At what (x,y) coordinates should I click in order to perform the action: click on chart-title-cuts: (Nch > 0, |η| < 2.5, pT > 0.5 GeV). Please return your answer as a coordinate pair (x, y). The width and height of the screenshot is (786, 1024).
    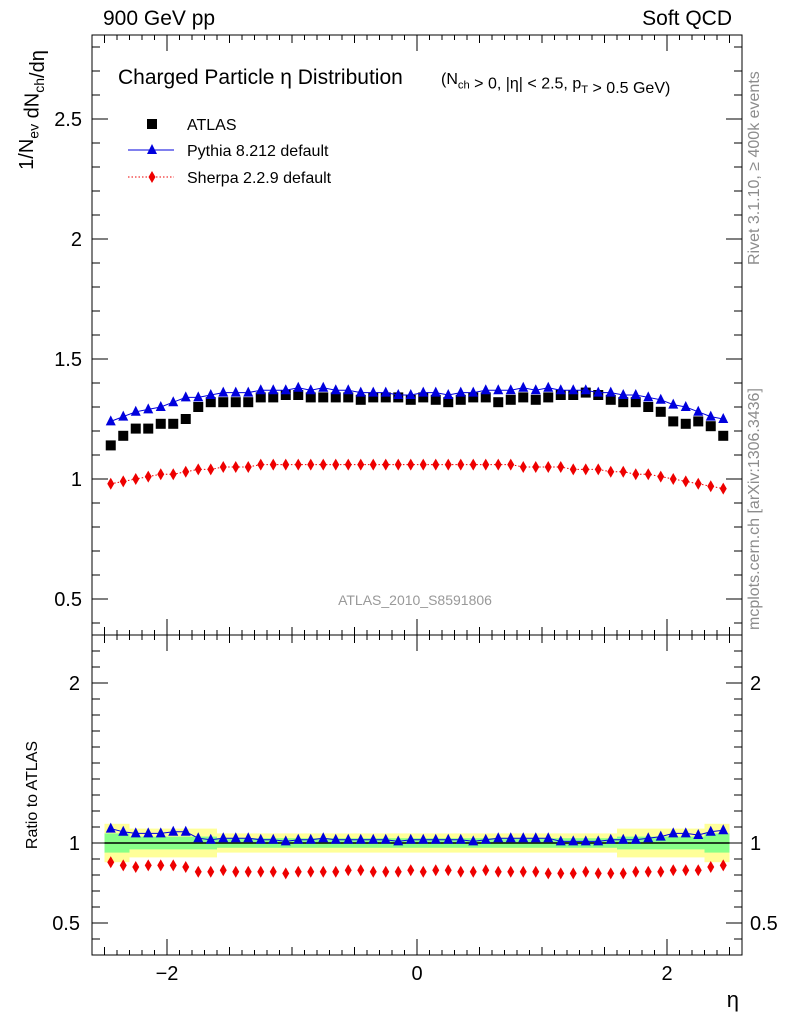
    Looking at the image, I should click on (555, 84).